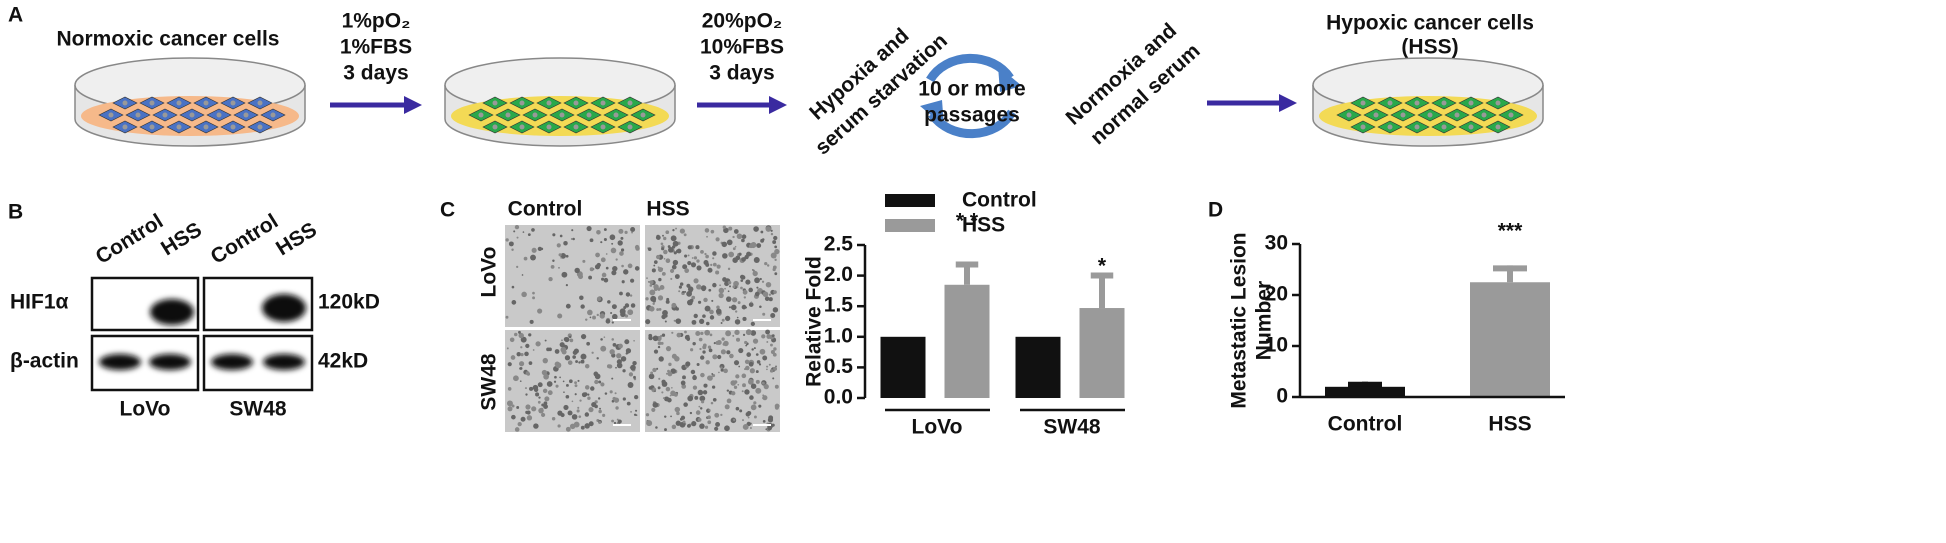  I want to click on condition-label: 20%pO₂, so click(742, 21).